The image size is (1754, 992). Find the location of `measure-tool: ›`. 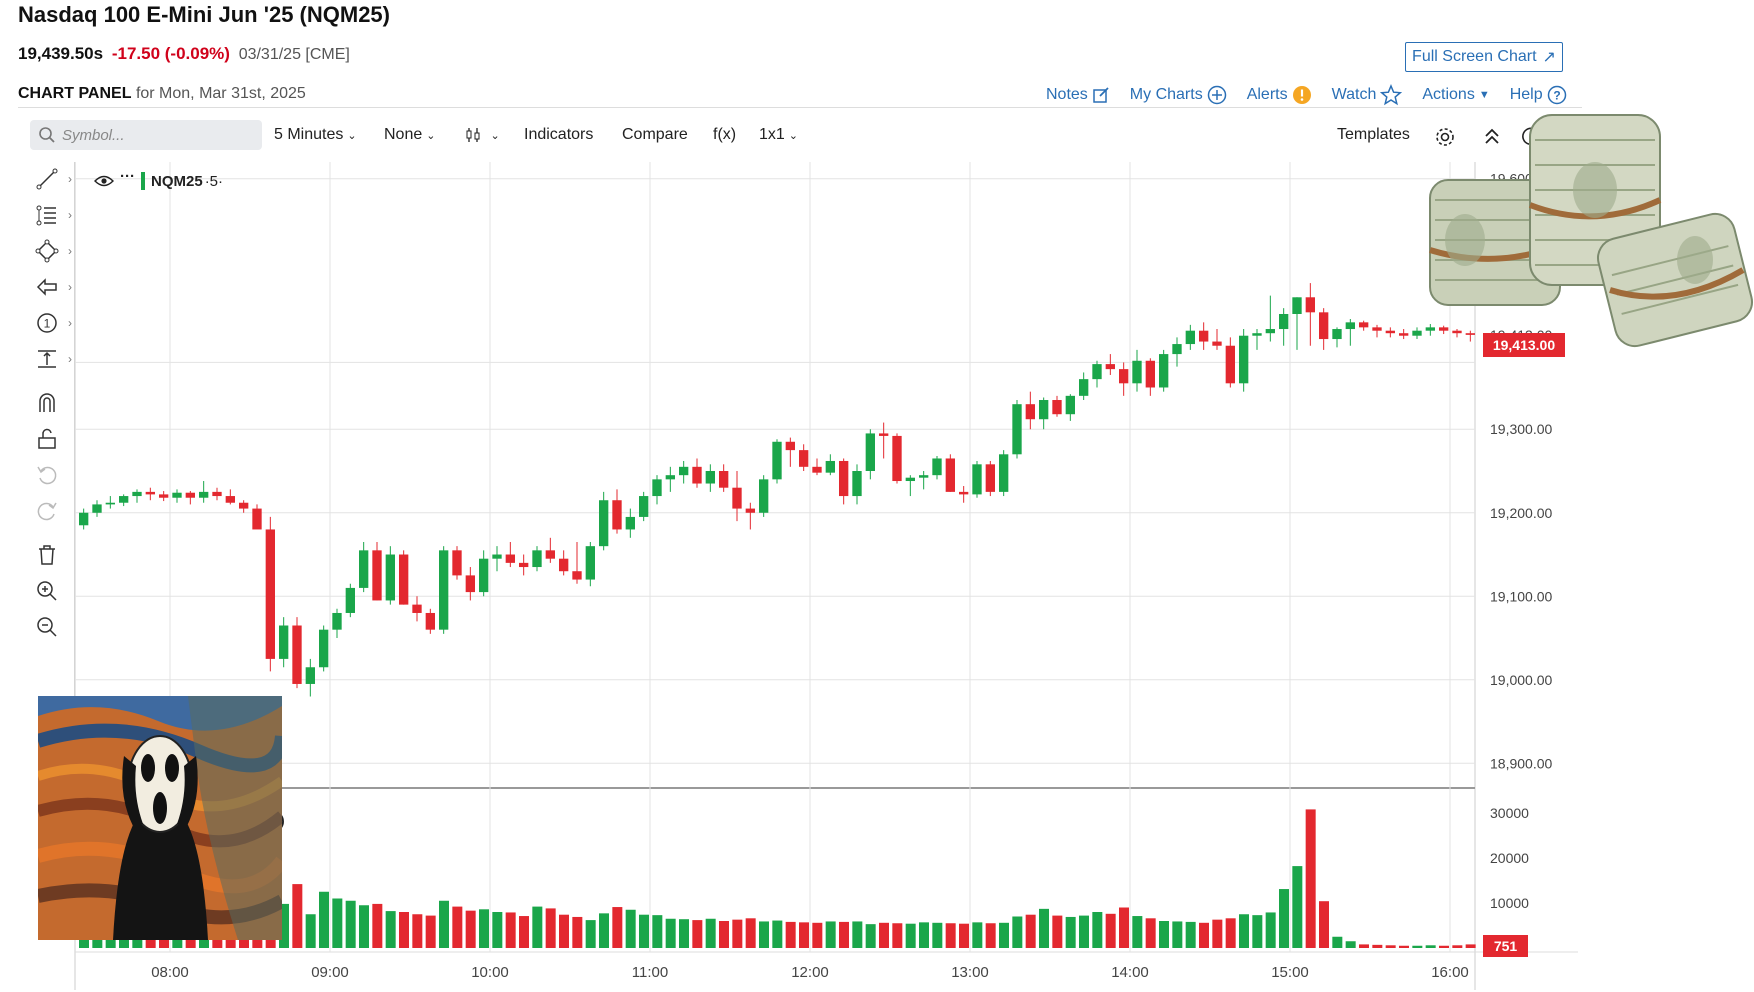

measure-tool: › is located at coordinates (52, 359).